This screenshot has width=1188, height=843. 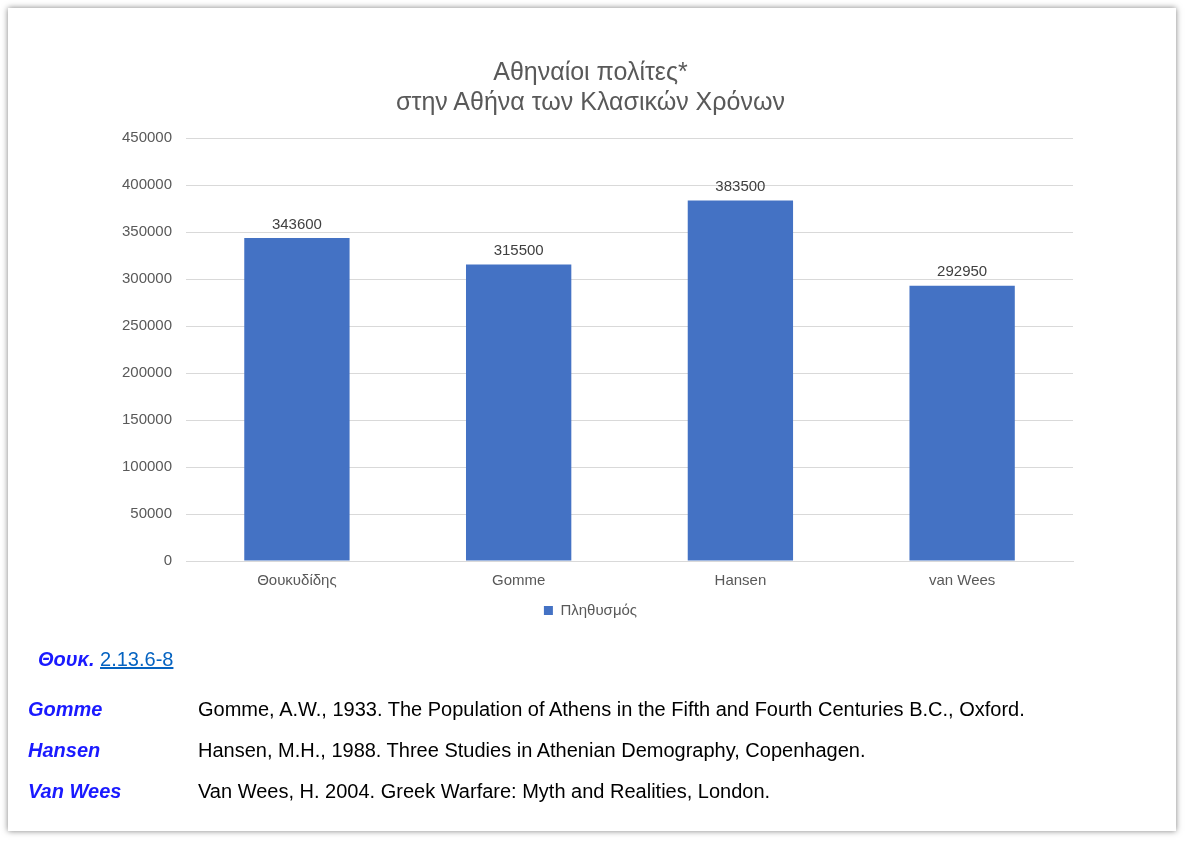 I want to click on data-label: 292950, so click(x=962, y=271).